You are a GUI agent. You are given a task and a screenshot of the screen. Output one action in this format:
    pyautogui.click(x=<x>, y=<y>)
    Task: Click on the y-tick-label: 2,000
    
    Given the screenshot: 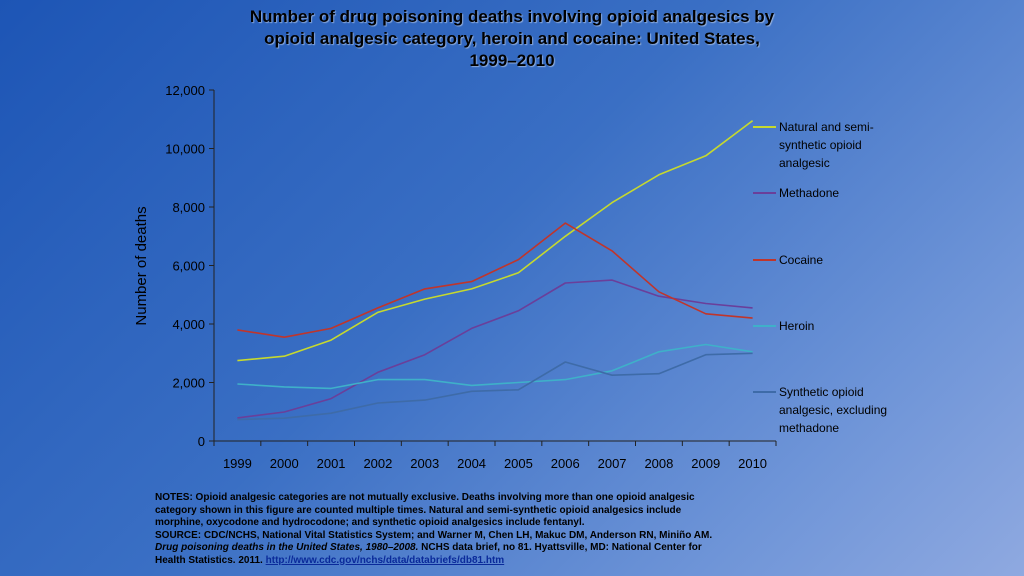 What is the action you would take?
    pyautogui.click(x=188, y=383)
    